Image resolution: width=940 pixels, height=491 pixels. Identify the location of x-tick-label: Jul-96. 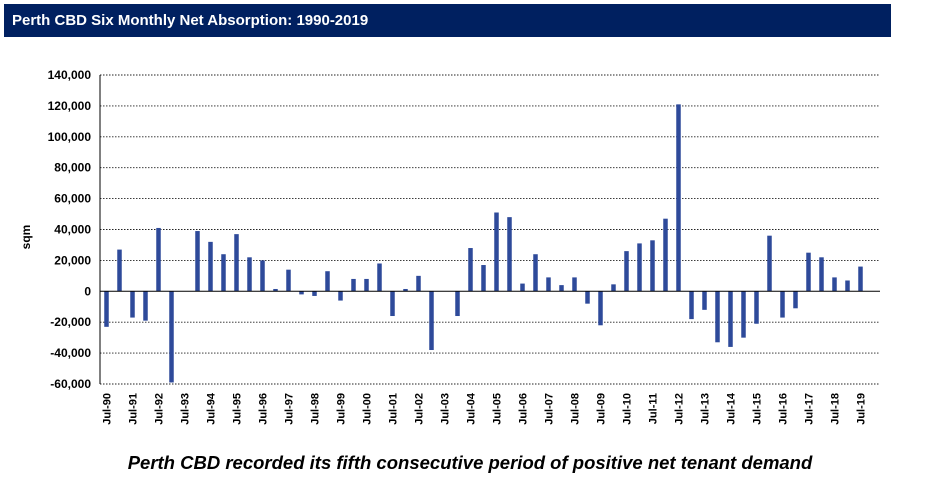
(264, 409).